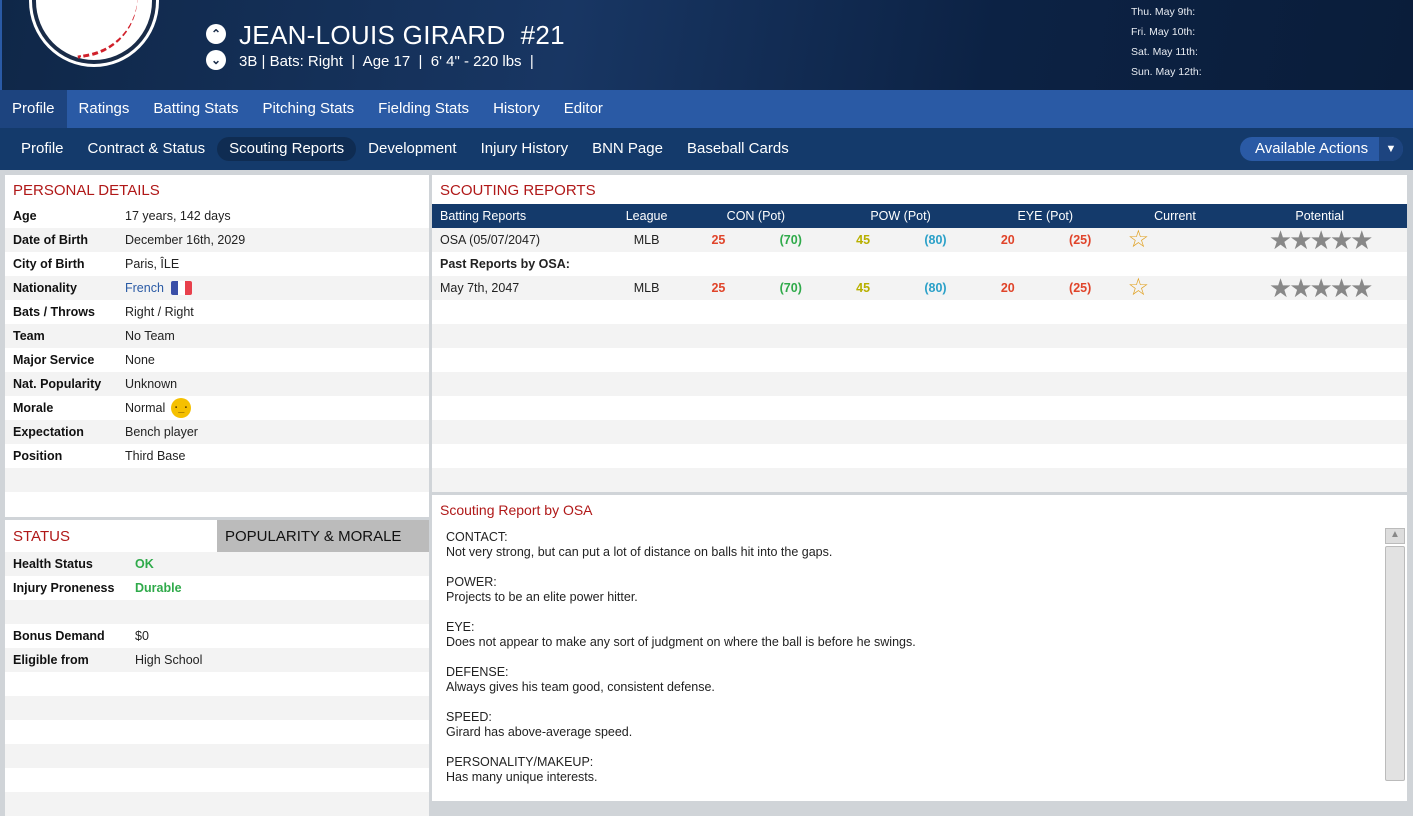 The width and height of the screenshot is (1413, 816). What do you see at coordinates (196, 108) in the screenshot?
I see `tab-batting-stats: Batting Stats` at bounding box center [196, 108].